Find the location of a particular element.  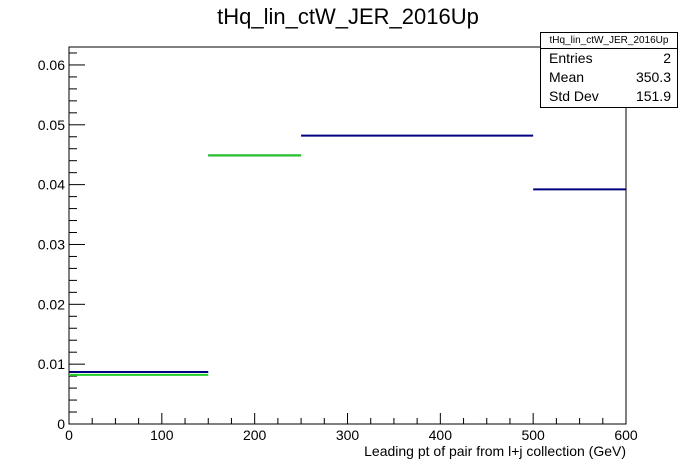

y-tick-label: 0.02 is located at coordinates (51, 304).